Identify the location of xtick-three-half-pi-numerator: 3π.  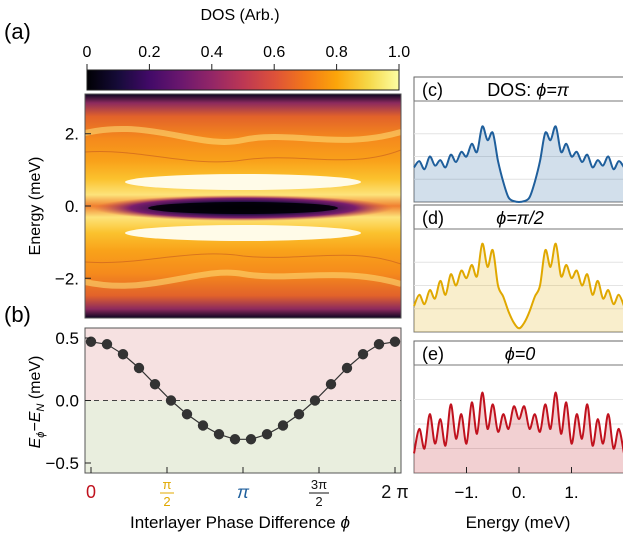
(319, 484).